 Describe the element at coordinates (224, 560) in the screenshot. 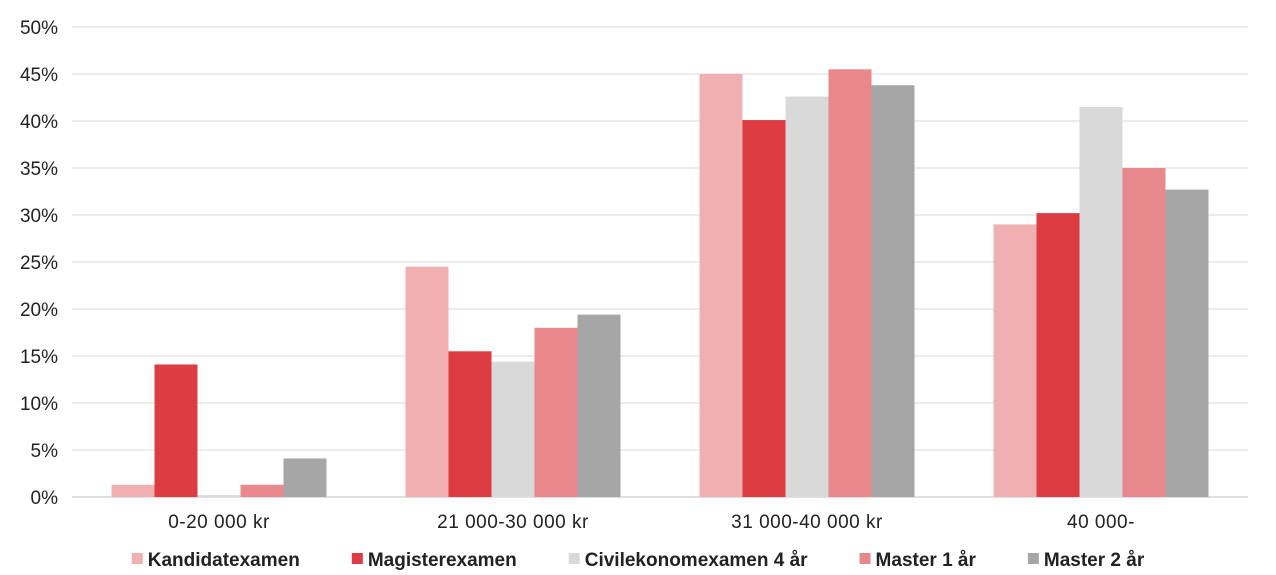

I see `legend-label: Kandidatexamen` at that location.